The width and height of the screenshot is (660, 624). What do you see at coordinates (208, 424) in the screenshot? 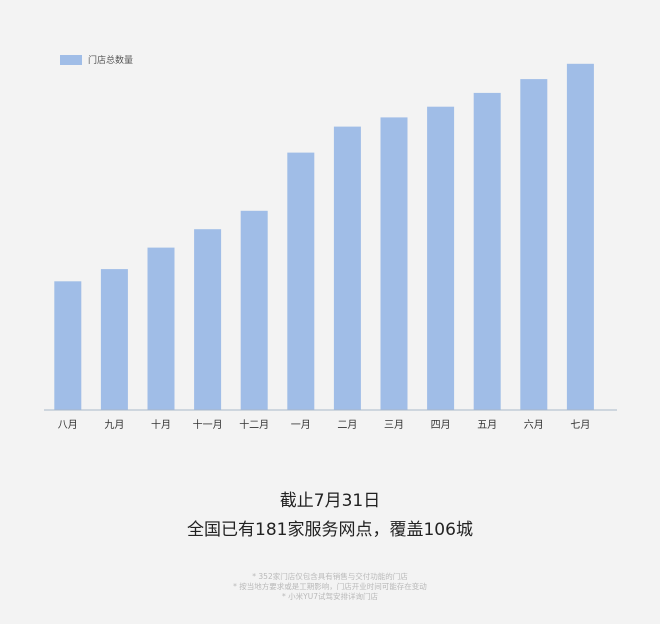
I see `x-tick-label: 十一月` at bounding box center [208, 424].